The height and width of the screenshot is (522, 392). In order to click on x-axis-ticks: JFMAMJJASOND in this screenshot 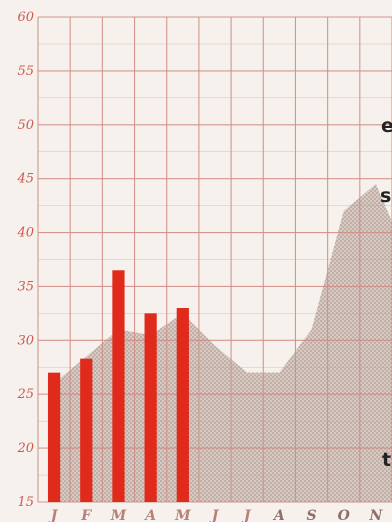, I will do `click(216, 515)`.